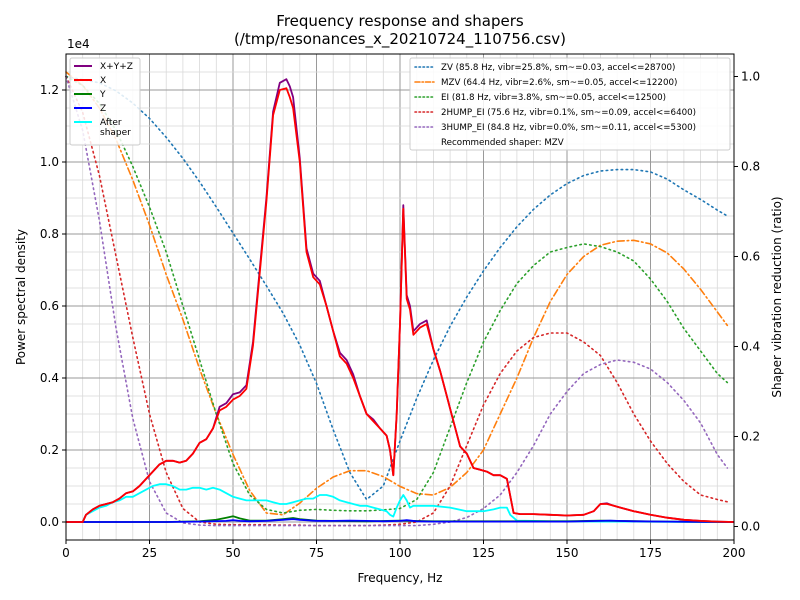  Describe the element at coordinates (49, 234) in the screenshot. I see `y-tick-label: 0.8` at that location.